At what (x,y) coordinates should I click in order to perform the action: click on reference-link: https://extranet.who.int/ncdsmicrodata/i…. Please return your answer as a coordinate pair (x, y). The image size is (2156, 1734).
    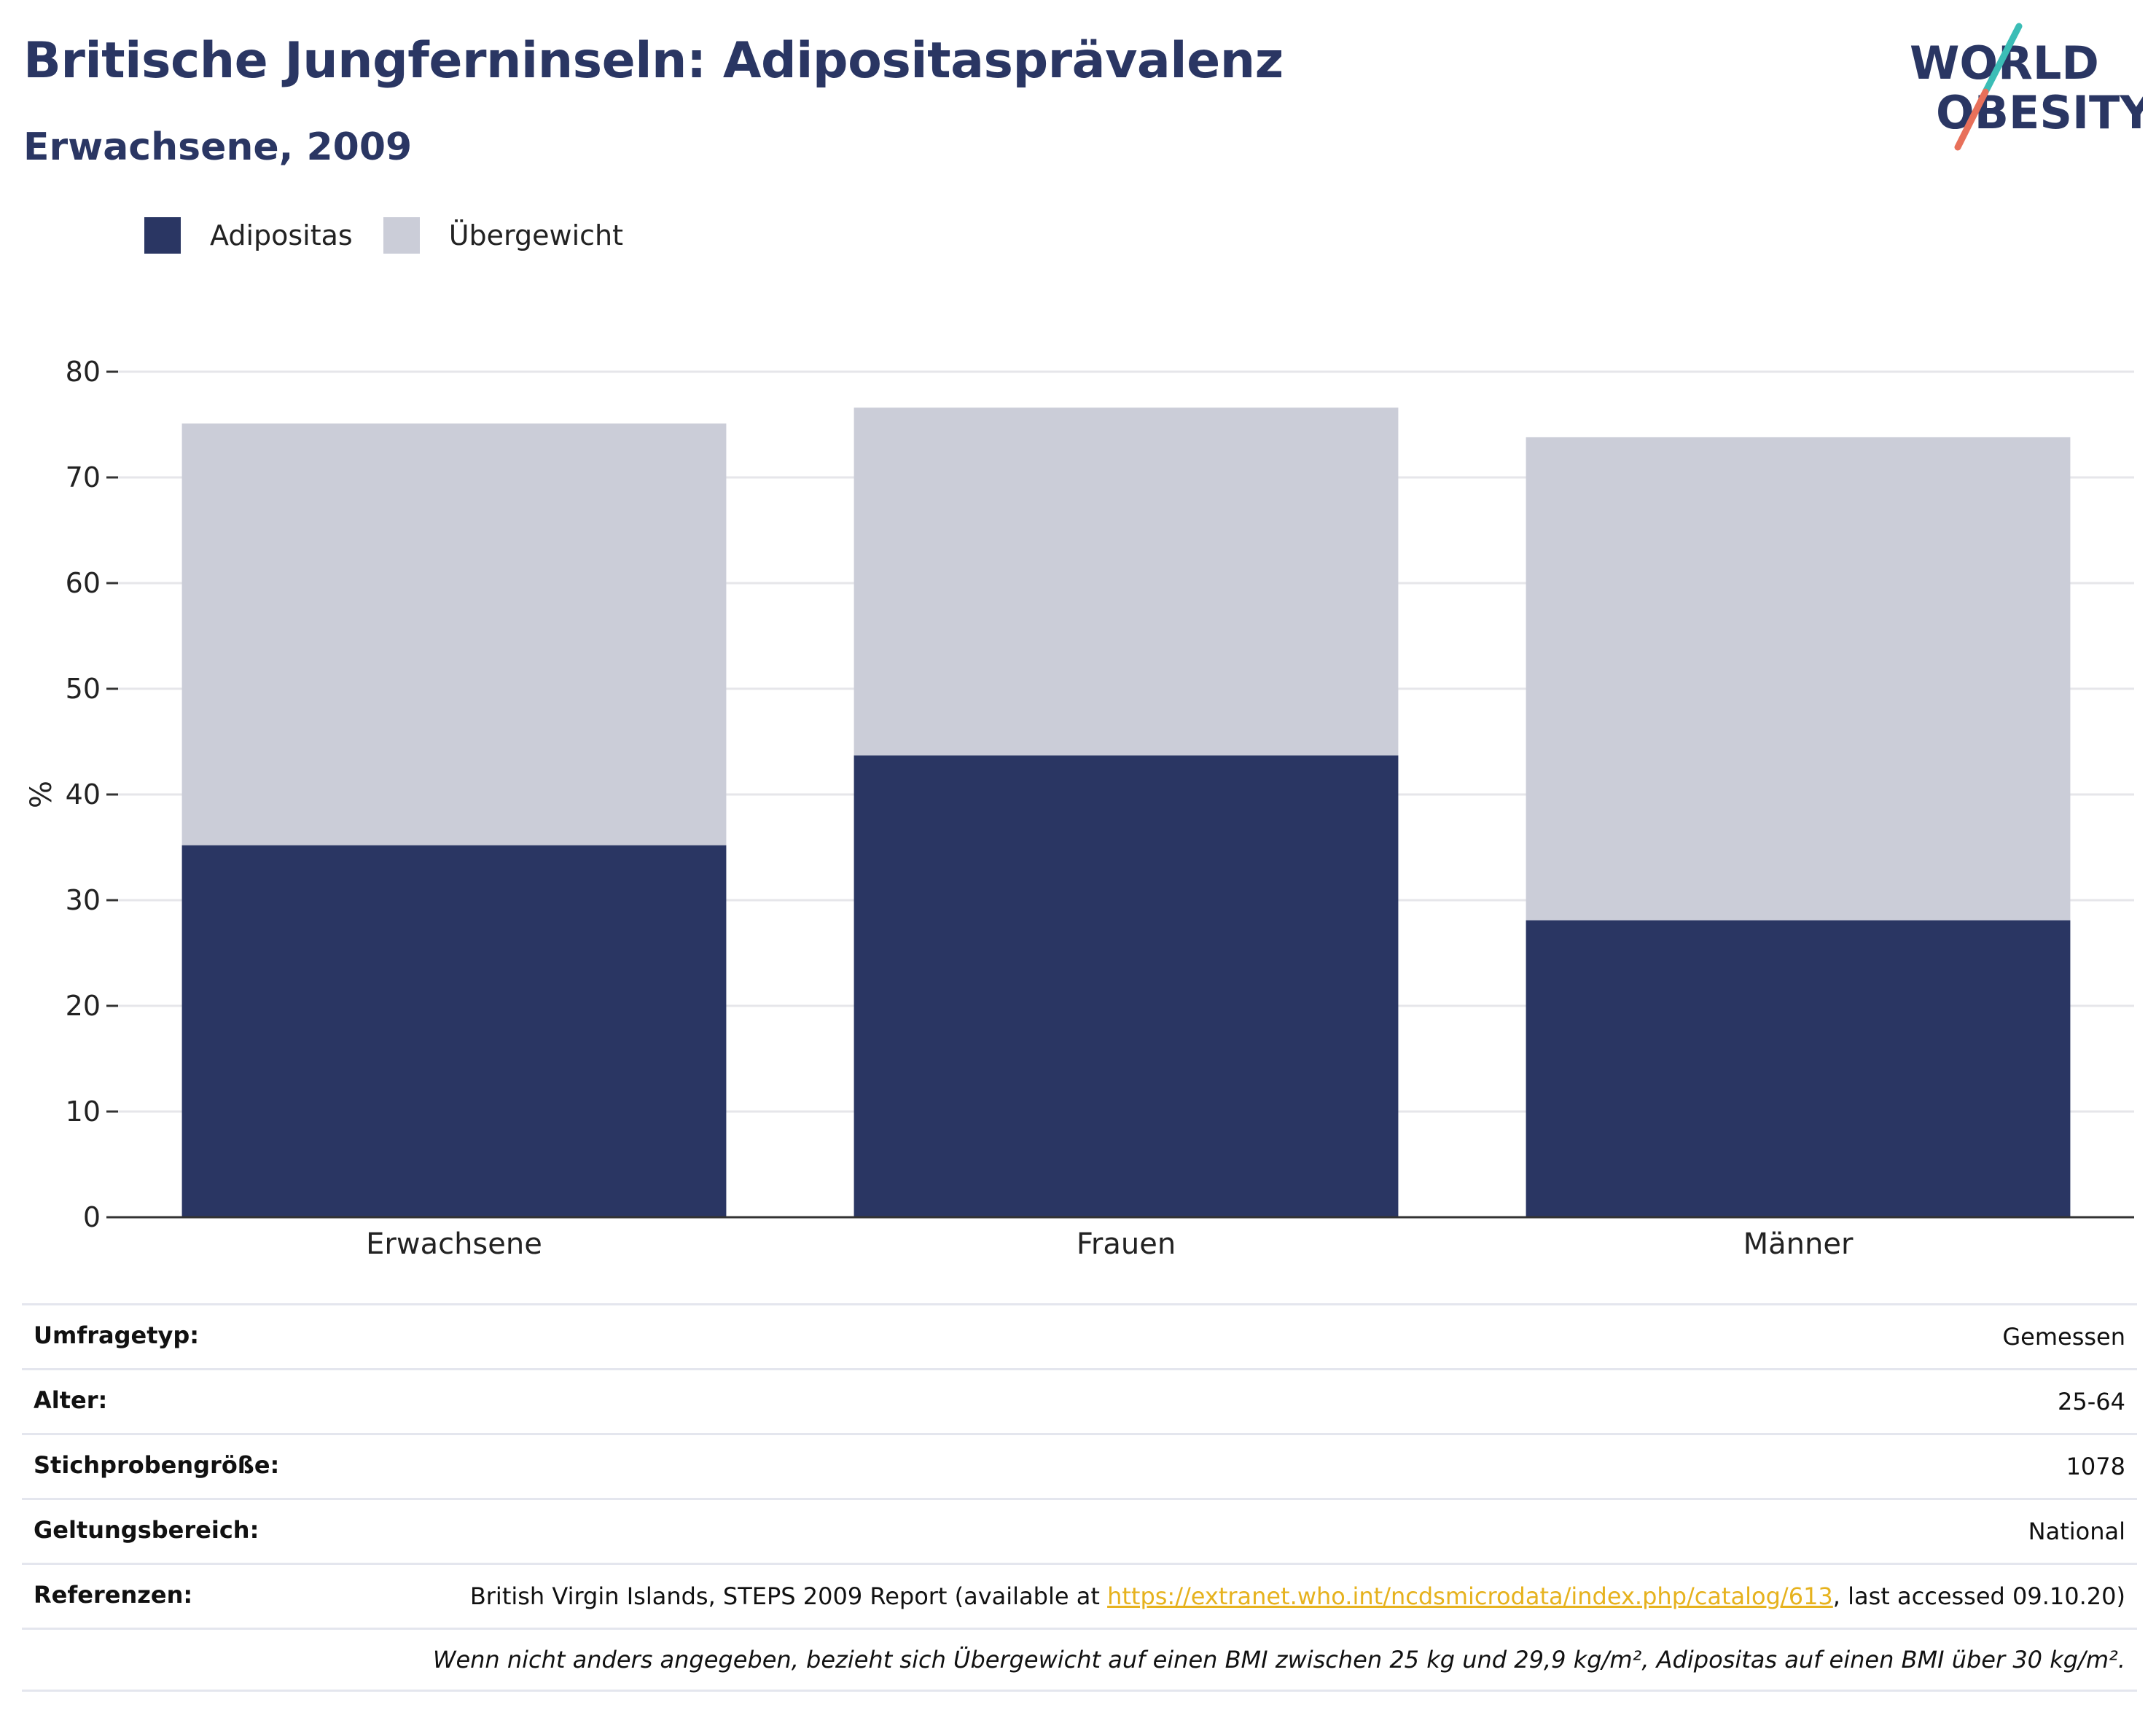
    Looking at the image, I should click on (1470, 1596).